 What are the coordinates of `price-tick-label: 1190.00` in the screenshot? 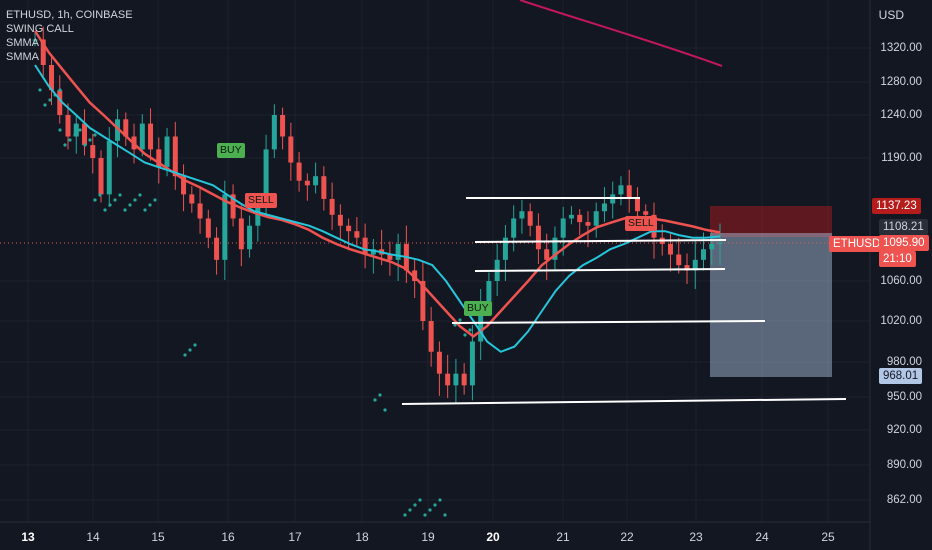 It's located at (901, 158).